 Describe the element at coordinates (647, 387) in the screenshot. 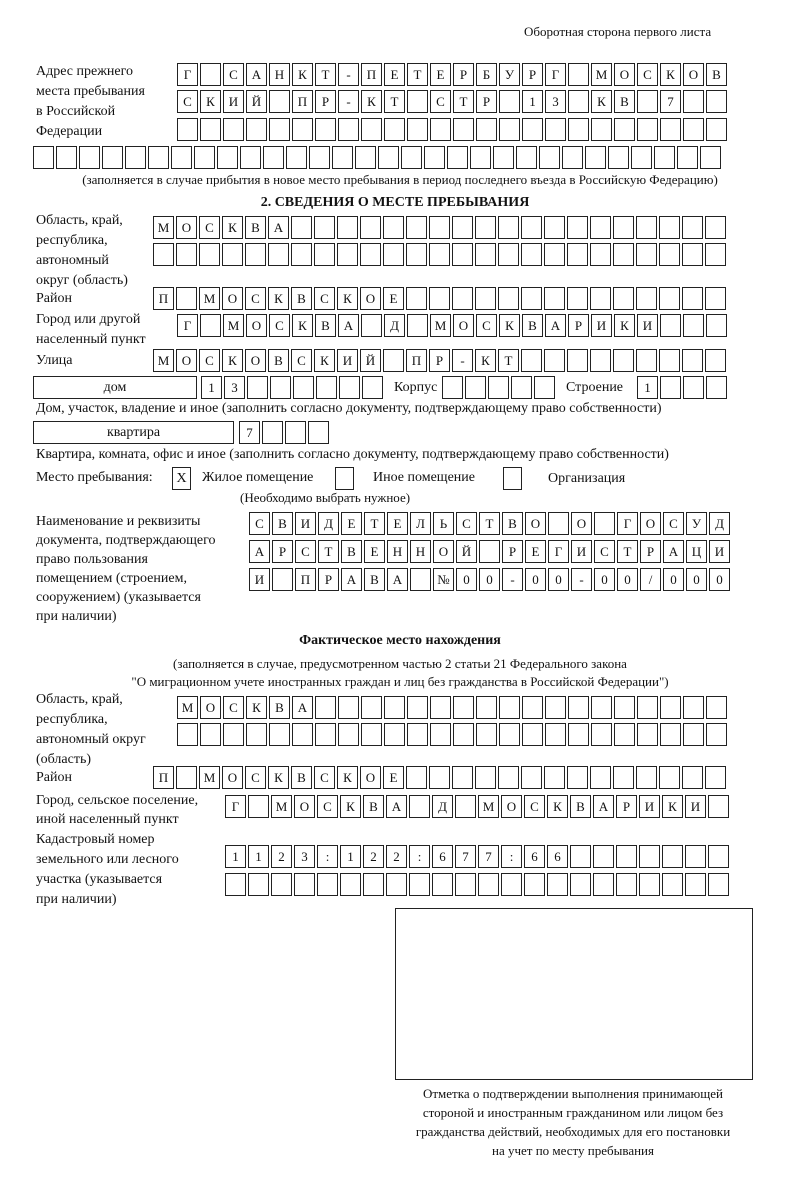

I see `char-cell: 1` at that location.